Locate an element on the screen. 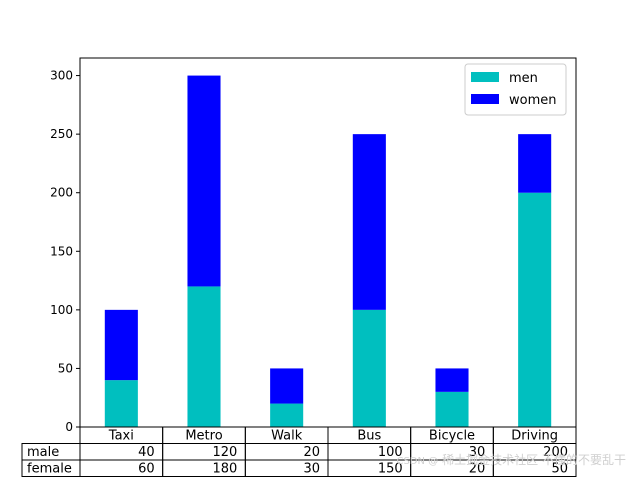  table-header-walk: Walk is located at coordinates (287, 436).